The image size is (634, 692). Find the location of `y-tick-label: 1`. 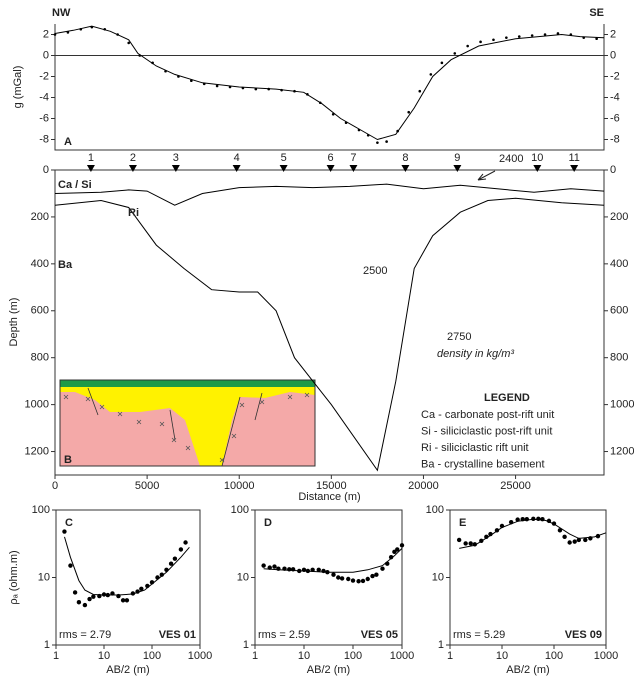

y-tick-label: 1 is located at coordinates (47, 645).